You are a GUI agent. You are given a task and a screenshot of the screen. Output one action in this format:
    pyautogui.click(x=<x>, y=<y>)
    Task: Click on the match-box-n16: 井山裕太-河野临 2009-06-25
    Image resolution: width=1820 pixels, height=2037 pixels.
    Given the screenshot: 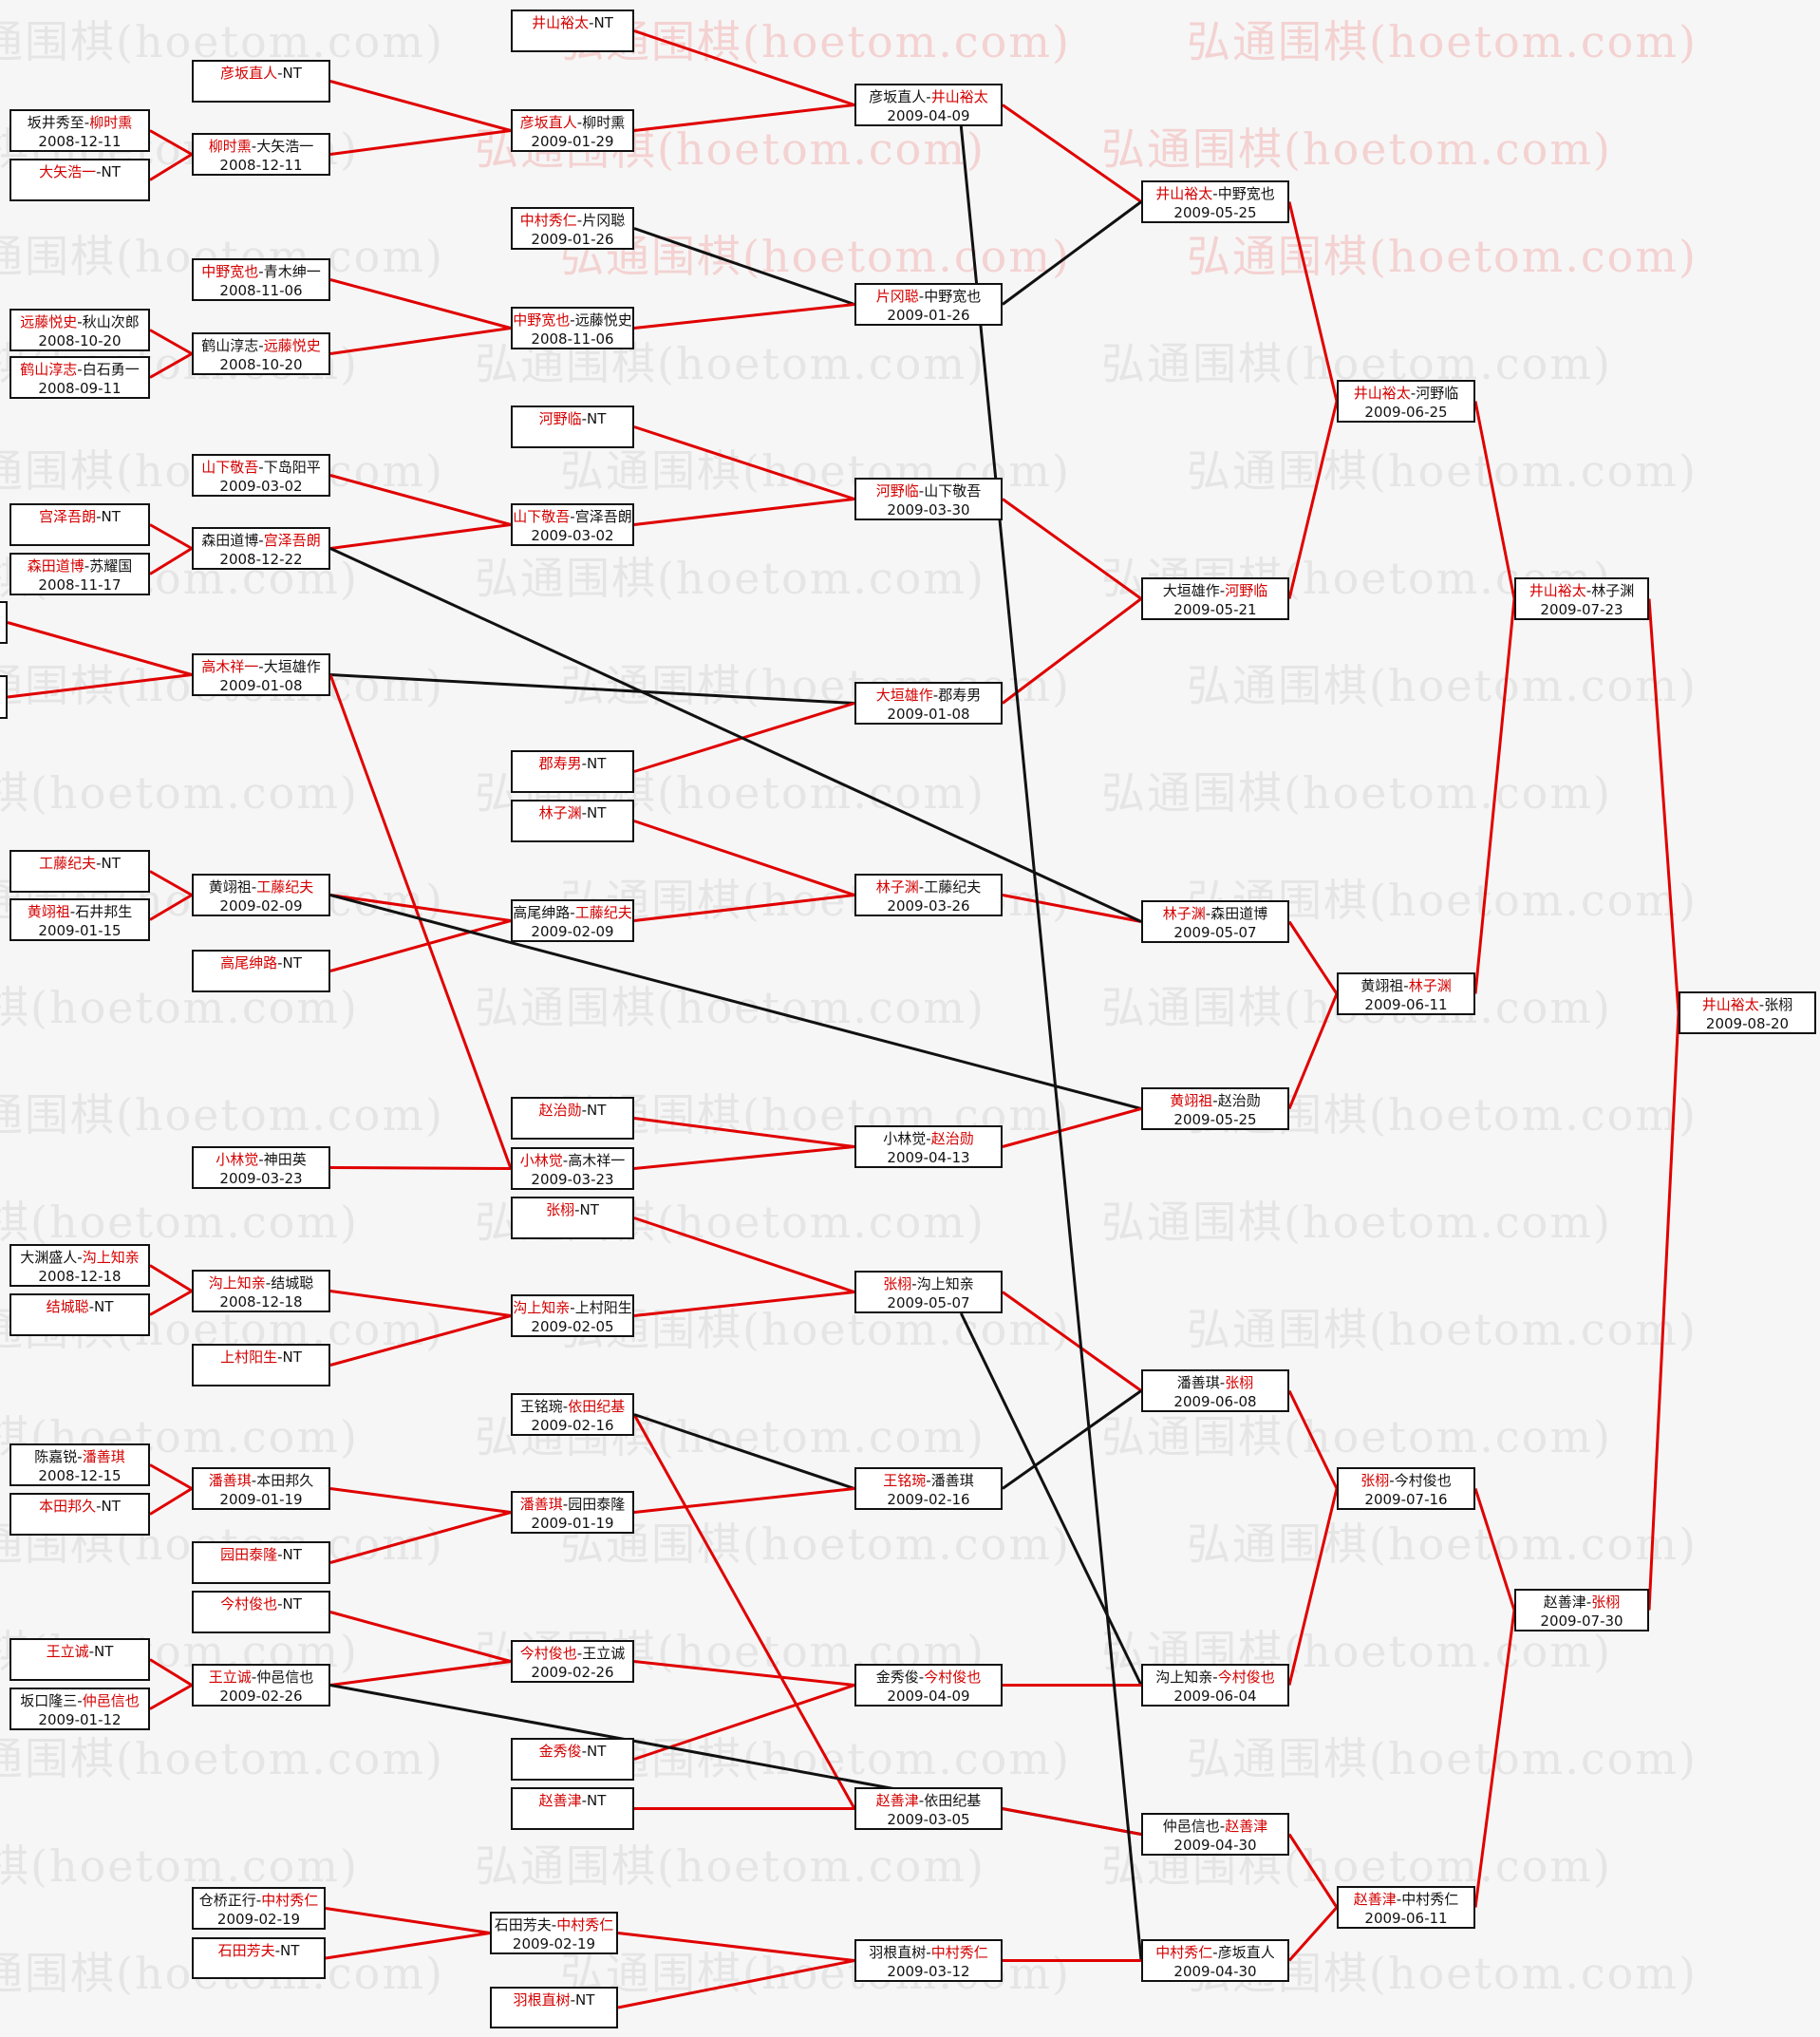 What is the action you would take?
    pyautogui.click(x=1406, y=401)
    